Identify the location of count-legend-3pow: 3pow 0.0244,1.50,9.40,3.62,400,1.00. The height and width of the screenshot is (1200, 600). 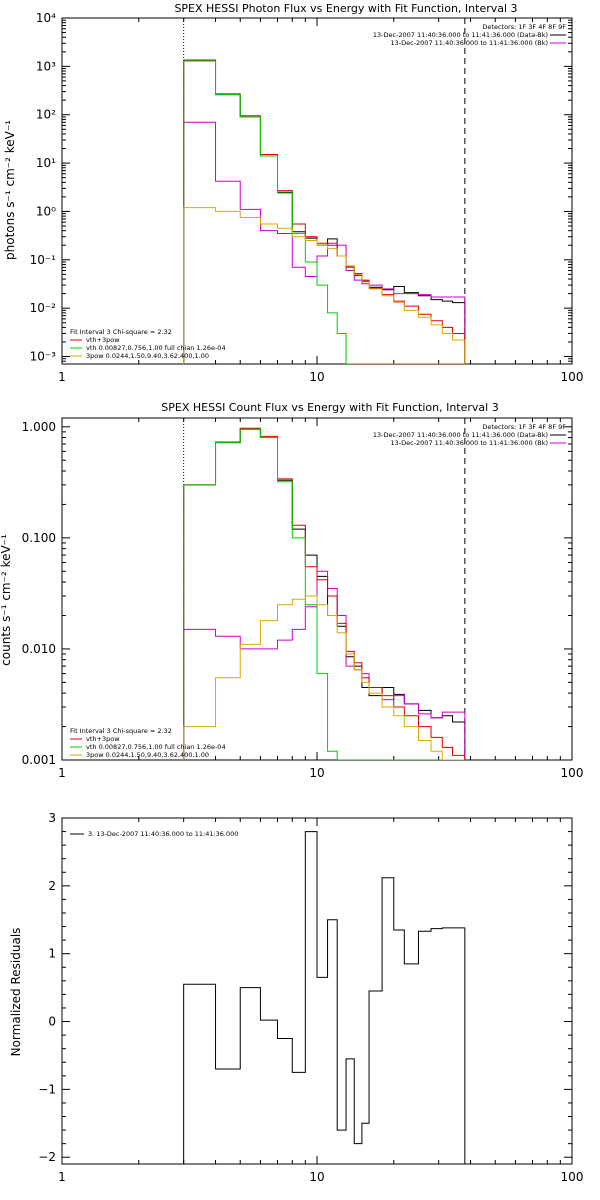
(147, 755).